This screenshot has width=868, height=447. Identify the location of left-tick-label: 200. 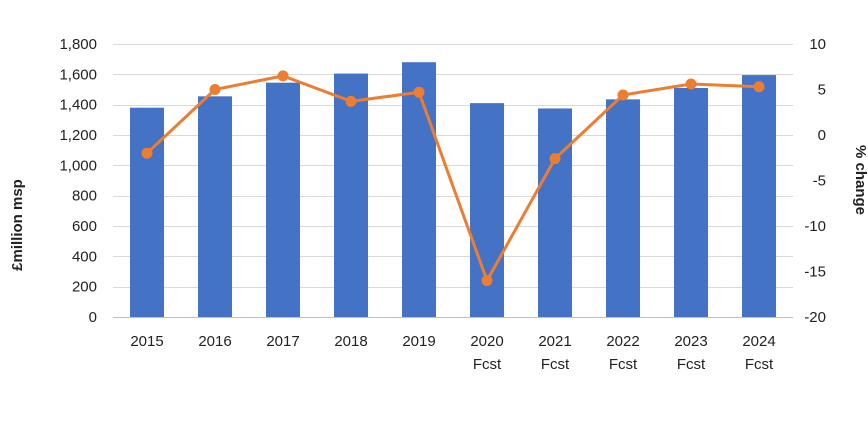
(84, 287).